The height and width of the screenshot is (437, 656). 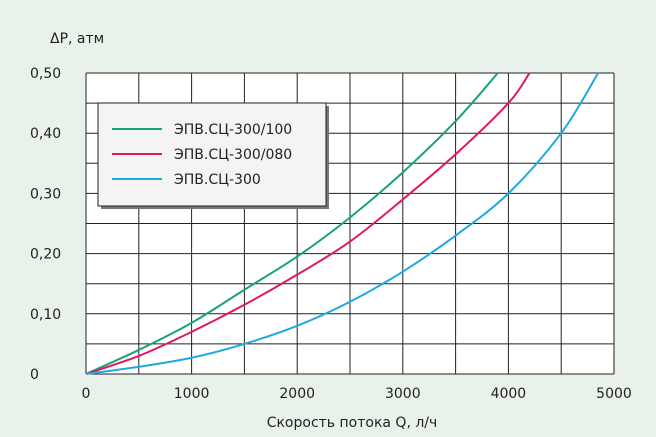 I want to click on y-axis-label: ΔP, атм, so click(x=77, y=39).